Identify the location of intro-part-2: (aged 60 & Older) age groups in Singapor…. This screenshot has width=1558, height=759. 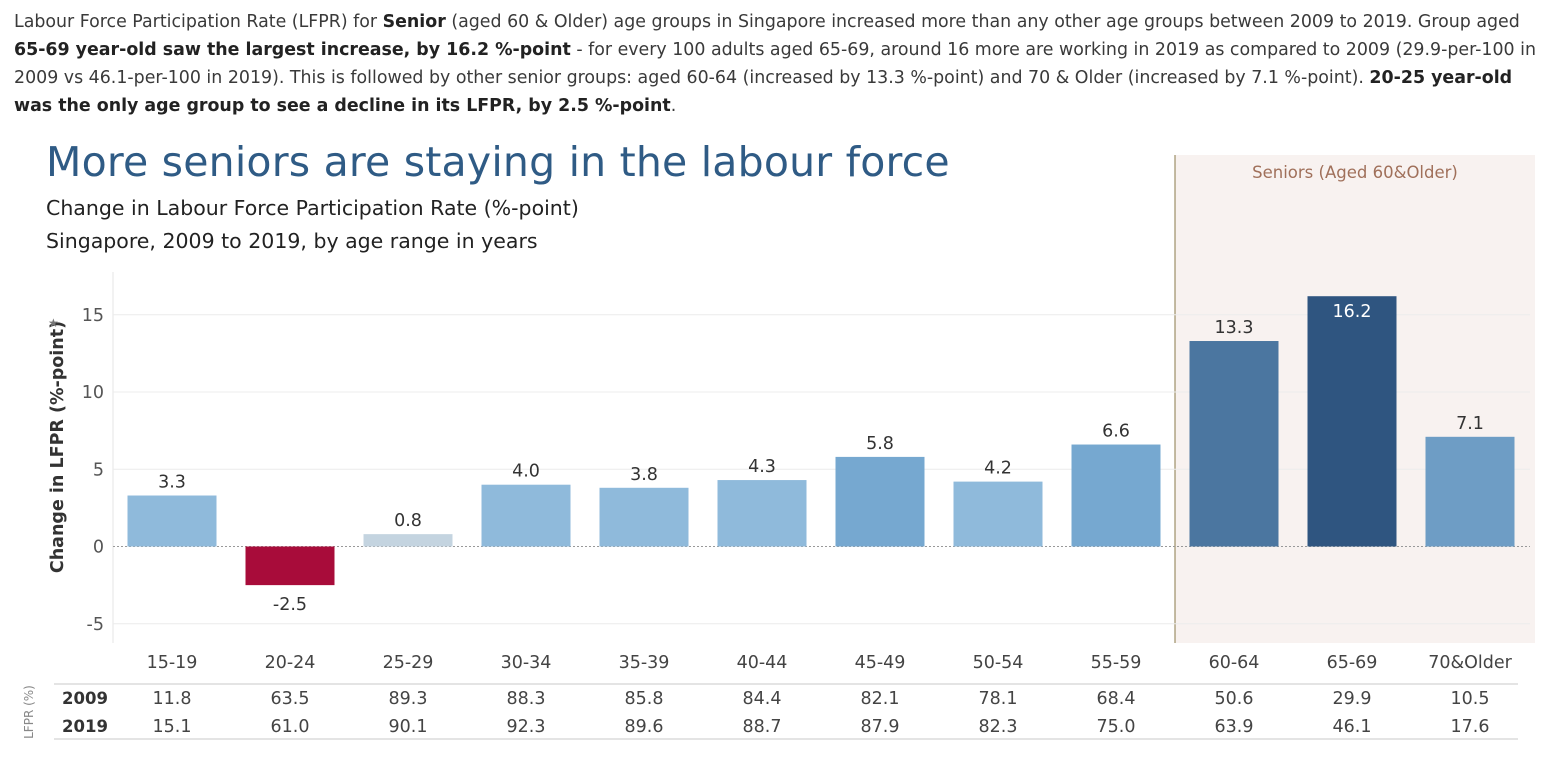
(982, 22).